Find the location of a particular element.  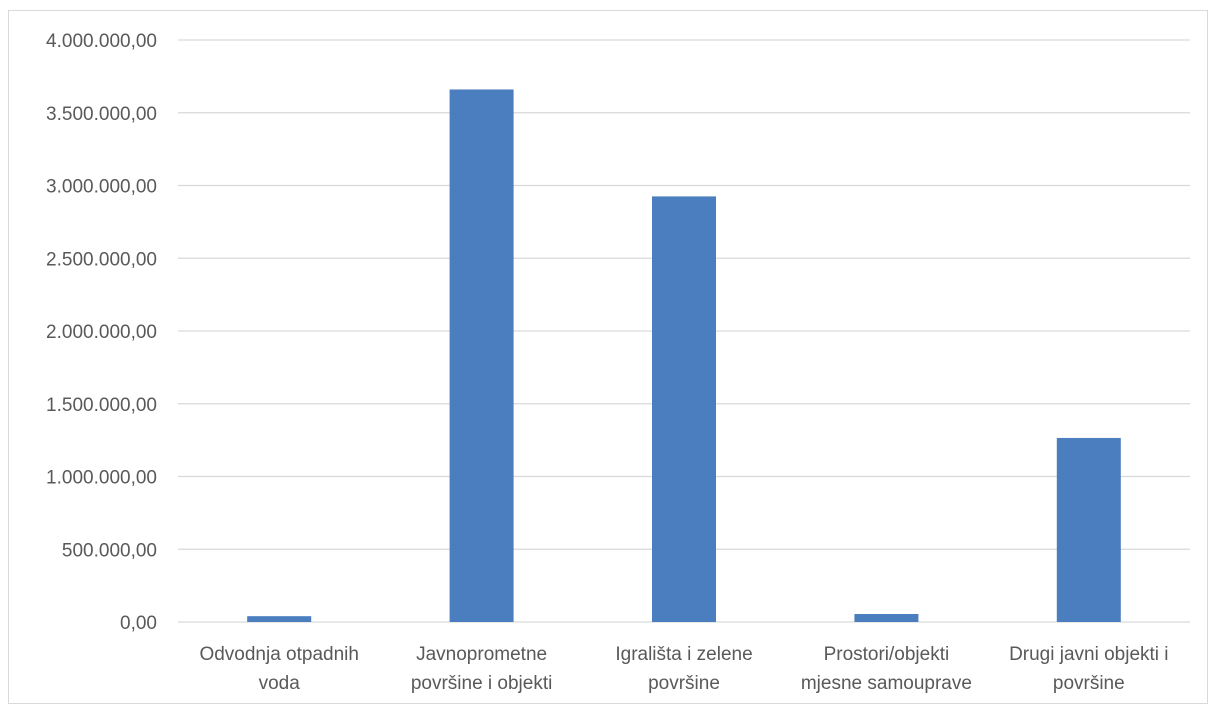

y-tick-label: 4.000.000,00 is located at coordinates (101, 41).